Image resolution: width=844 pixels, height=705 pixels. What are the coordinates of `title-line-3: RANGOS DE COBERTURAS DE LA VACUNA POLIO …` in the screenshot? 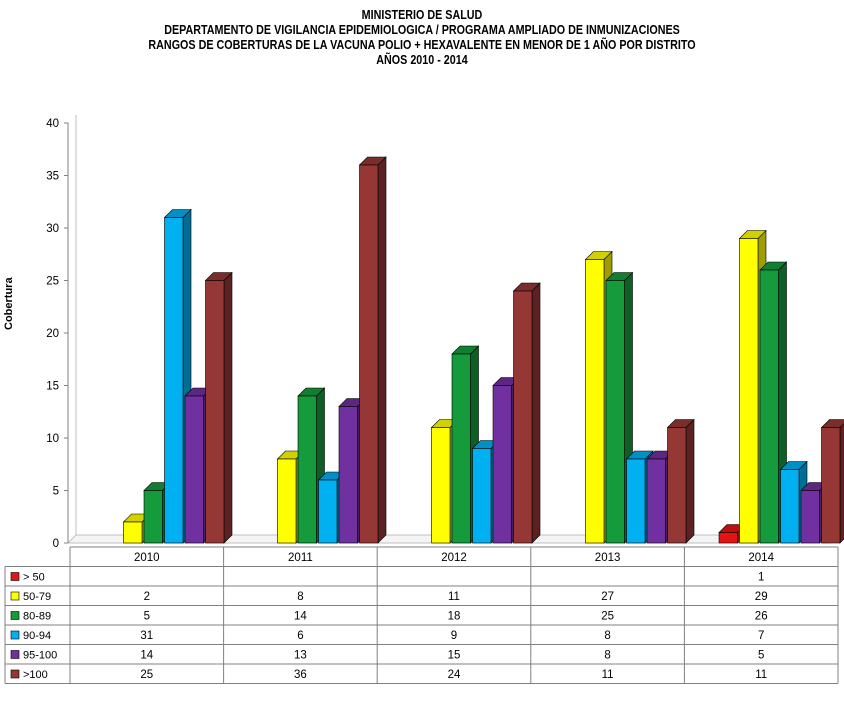 It's located at (422, 45).